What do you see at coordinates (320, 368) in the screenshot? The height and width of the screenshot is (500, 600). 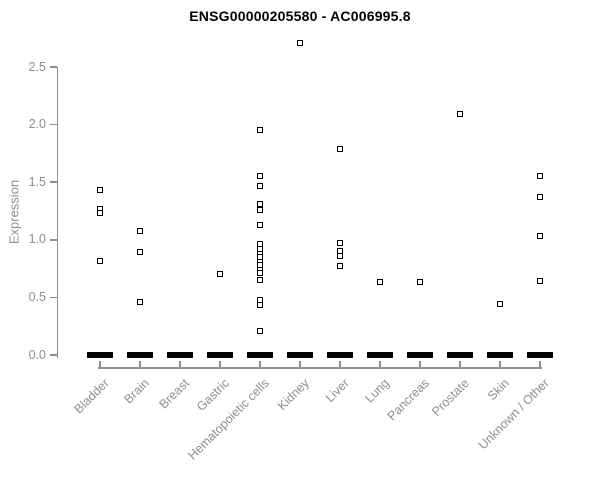 I see `x-axis-line` at bounding box center [320, 368].